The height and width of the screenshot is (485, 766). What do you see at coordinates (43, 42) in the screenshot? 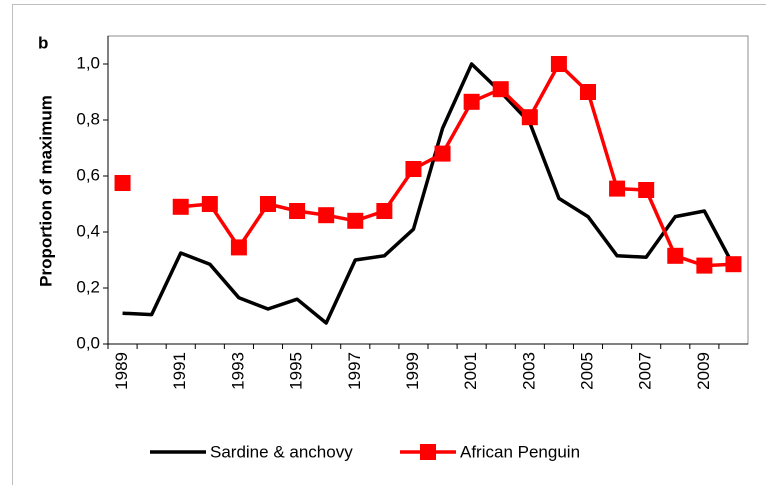
I see `panel-label: b` at bounding box center [43, 42].